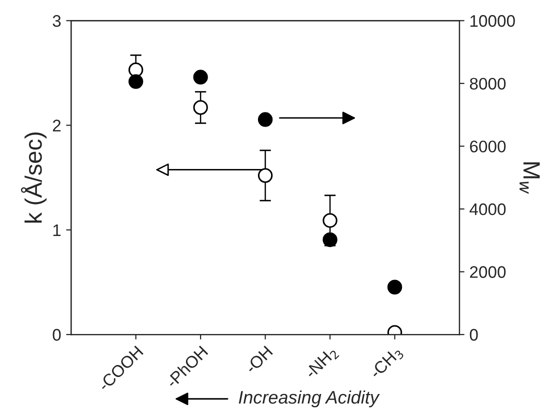  Describe the element at coordinates (309, 399) in the screenshot. I see `text: Increasing Acidity` at that location.